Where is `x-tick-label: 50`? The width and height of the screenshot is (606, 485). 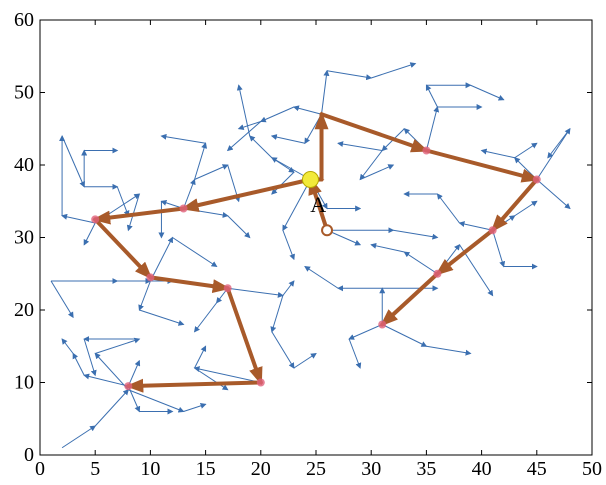 x-tick-label: 50 is located at coordinates (592, 469).